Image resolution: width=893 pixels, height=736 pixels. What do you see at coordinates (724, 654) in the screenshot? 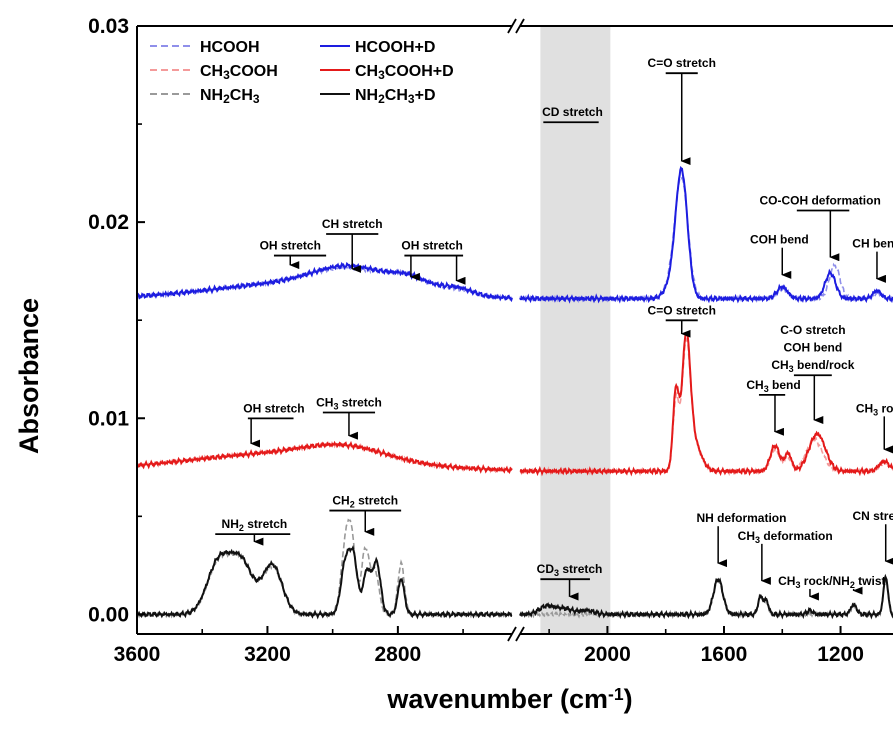
I see `x-tick-label: 1600` at bounding box center [724, 654].